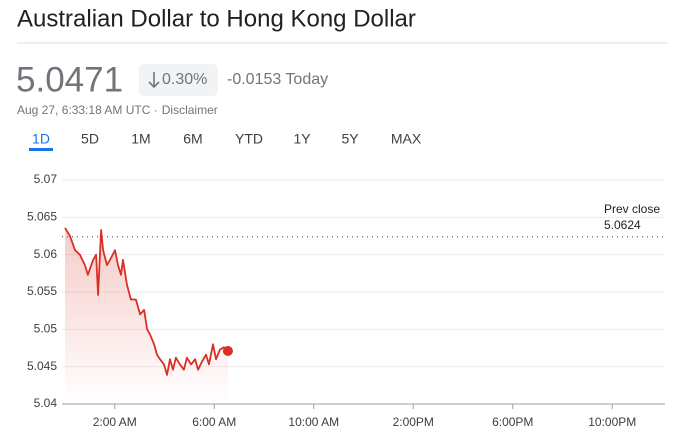 The height and width of the screenshot is (439, 685). I want to click on x-tick-label: 10:00PM, so click(612, 422).